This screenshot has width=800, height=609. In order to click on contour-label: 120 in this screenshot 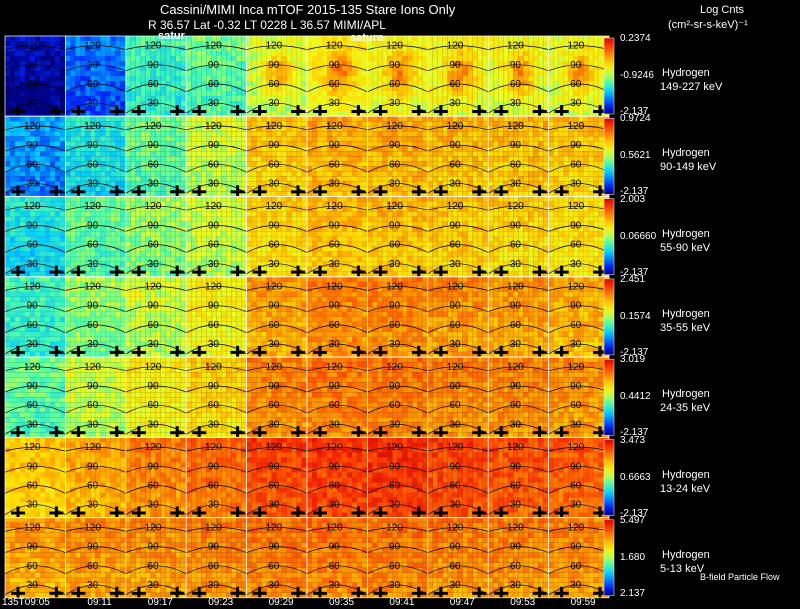, I will do `click(575, 46)`.